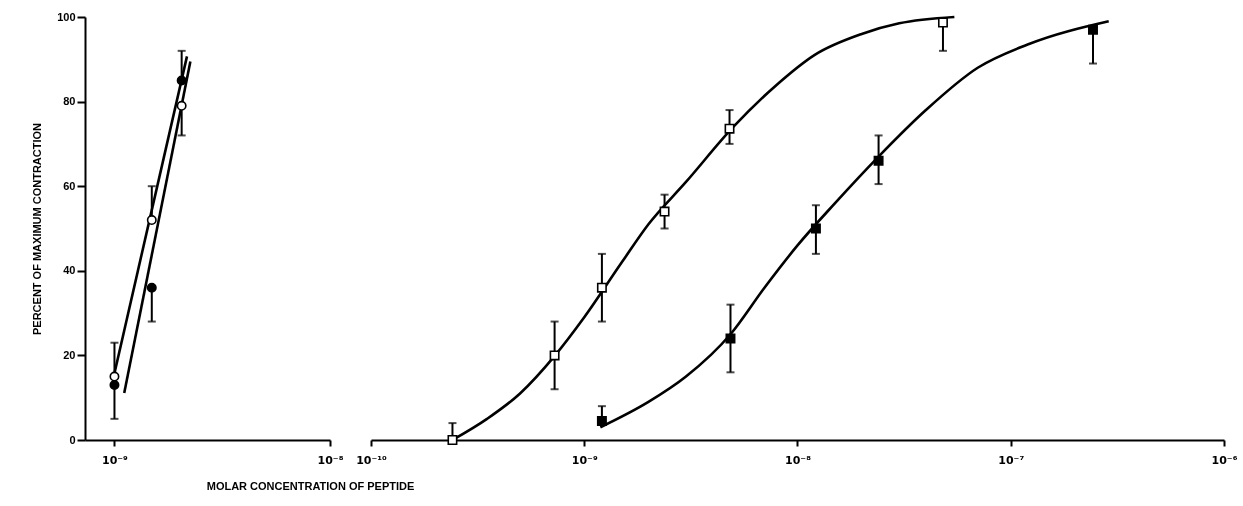  What do you see at coordinates (66, 16) in the screenshot?
I see `y-tick-label: 100` at bounding box center [66, 16].